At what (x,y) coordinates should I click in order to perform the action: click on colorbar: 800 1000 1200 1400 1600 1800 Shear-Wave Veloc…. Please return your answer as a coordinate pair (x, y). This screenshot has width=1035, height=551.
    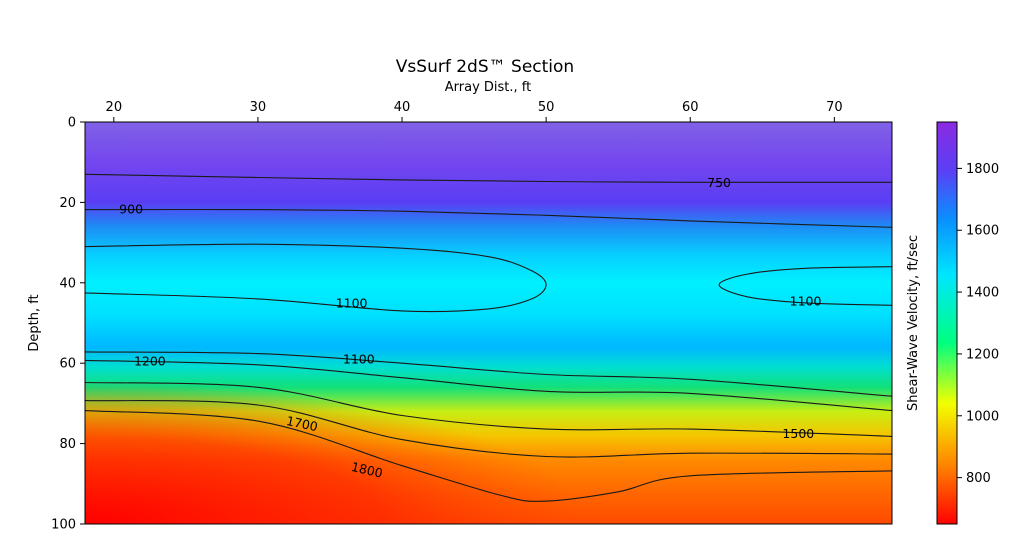
    Looking at the image, I should click on (952, 323).